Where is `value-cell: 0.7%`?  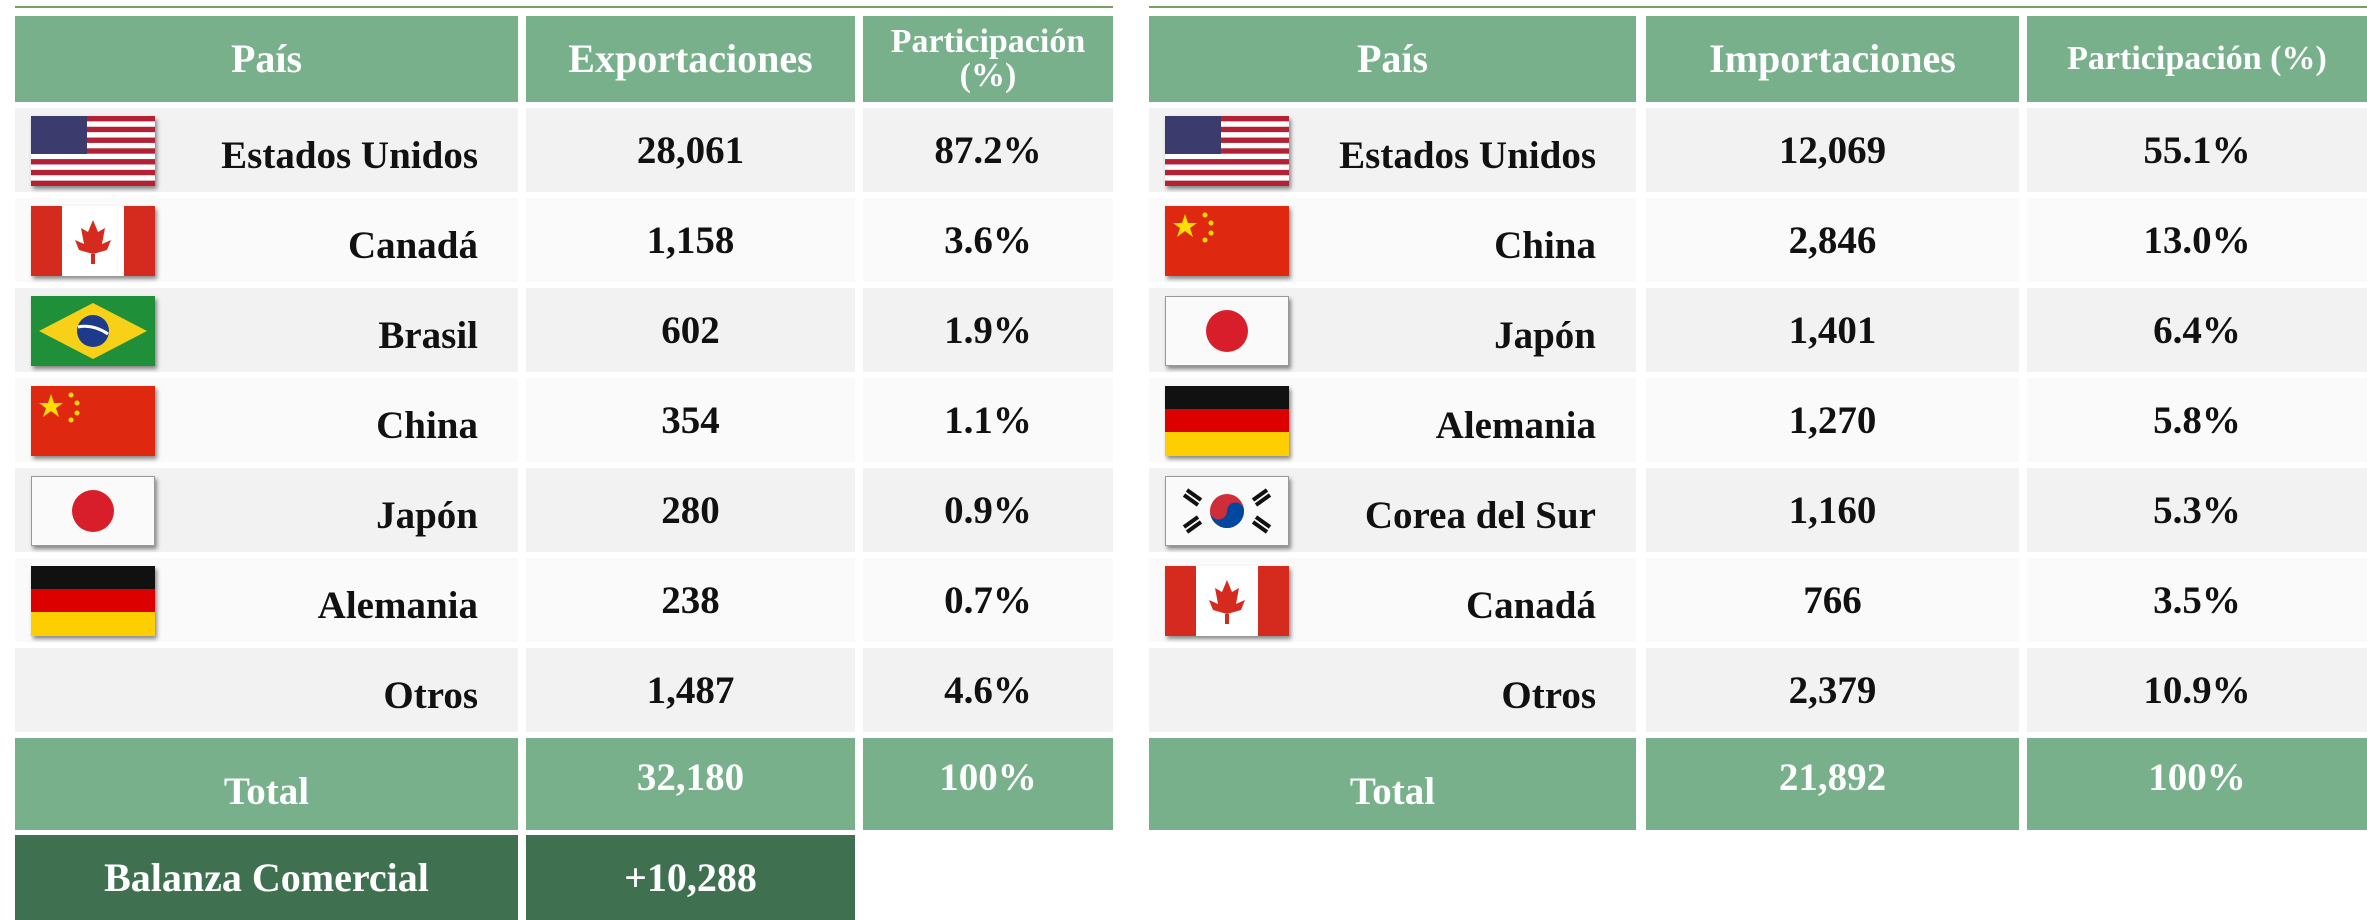 value-cell: 0.7% is located at coordinates (988, 600).